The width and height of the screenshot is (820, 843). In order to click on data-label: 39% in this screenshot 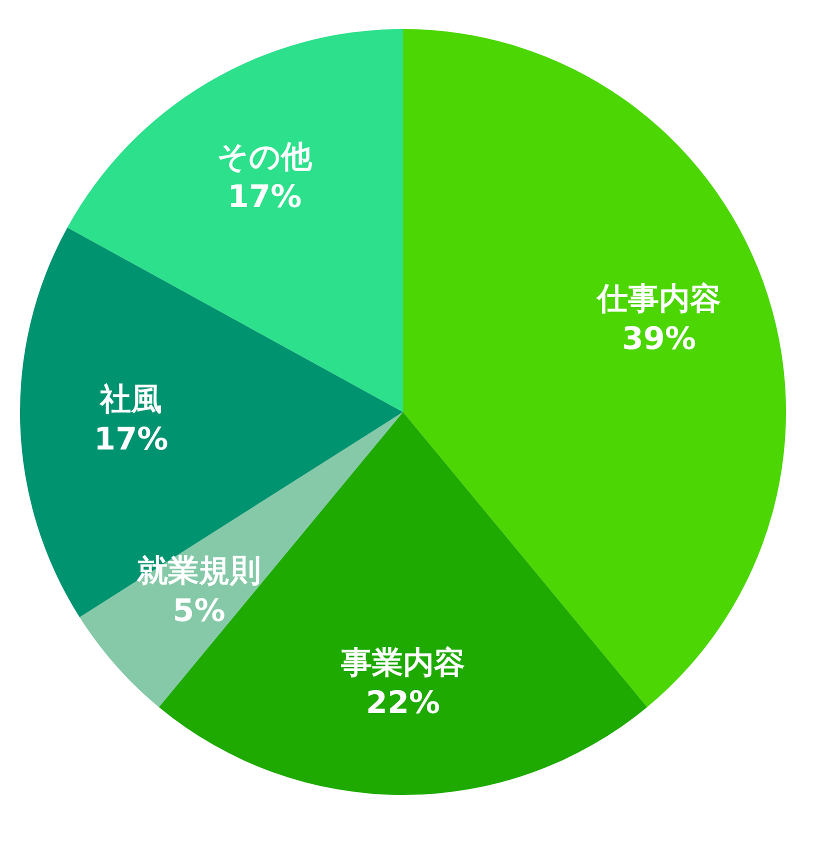, I will do `click(659, 338)`.